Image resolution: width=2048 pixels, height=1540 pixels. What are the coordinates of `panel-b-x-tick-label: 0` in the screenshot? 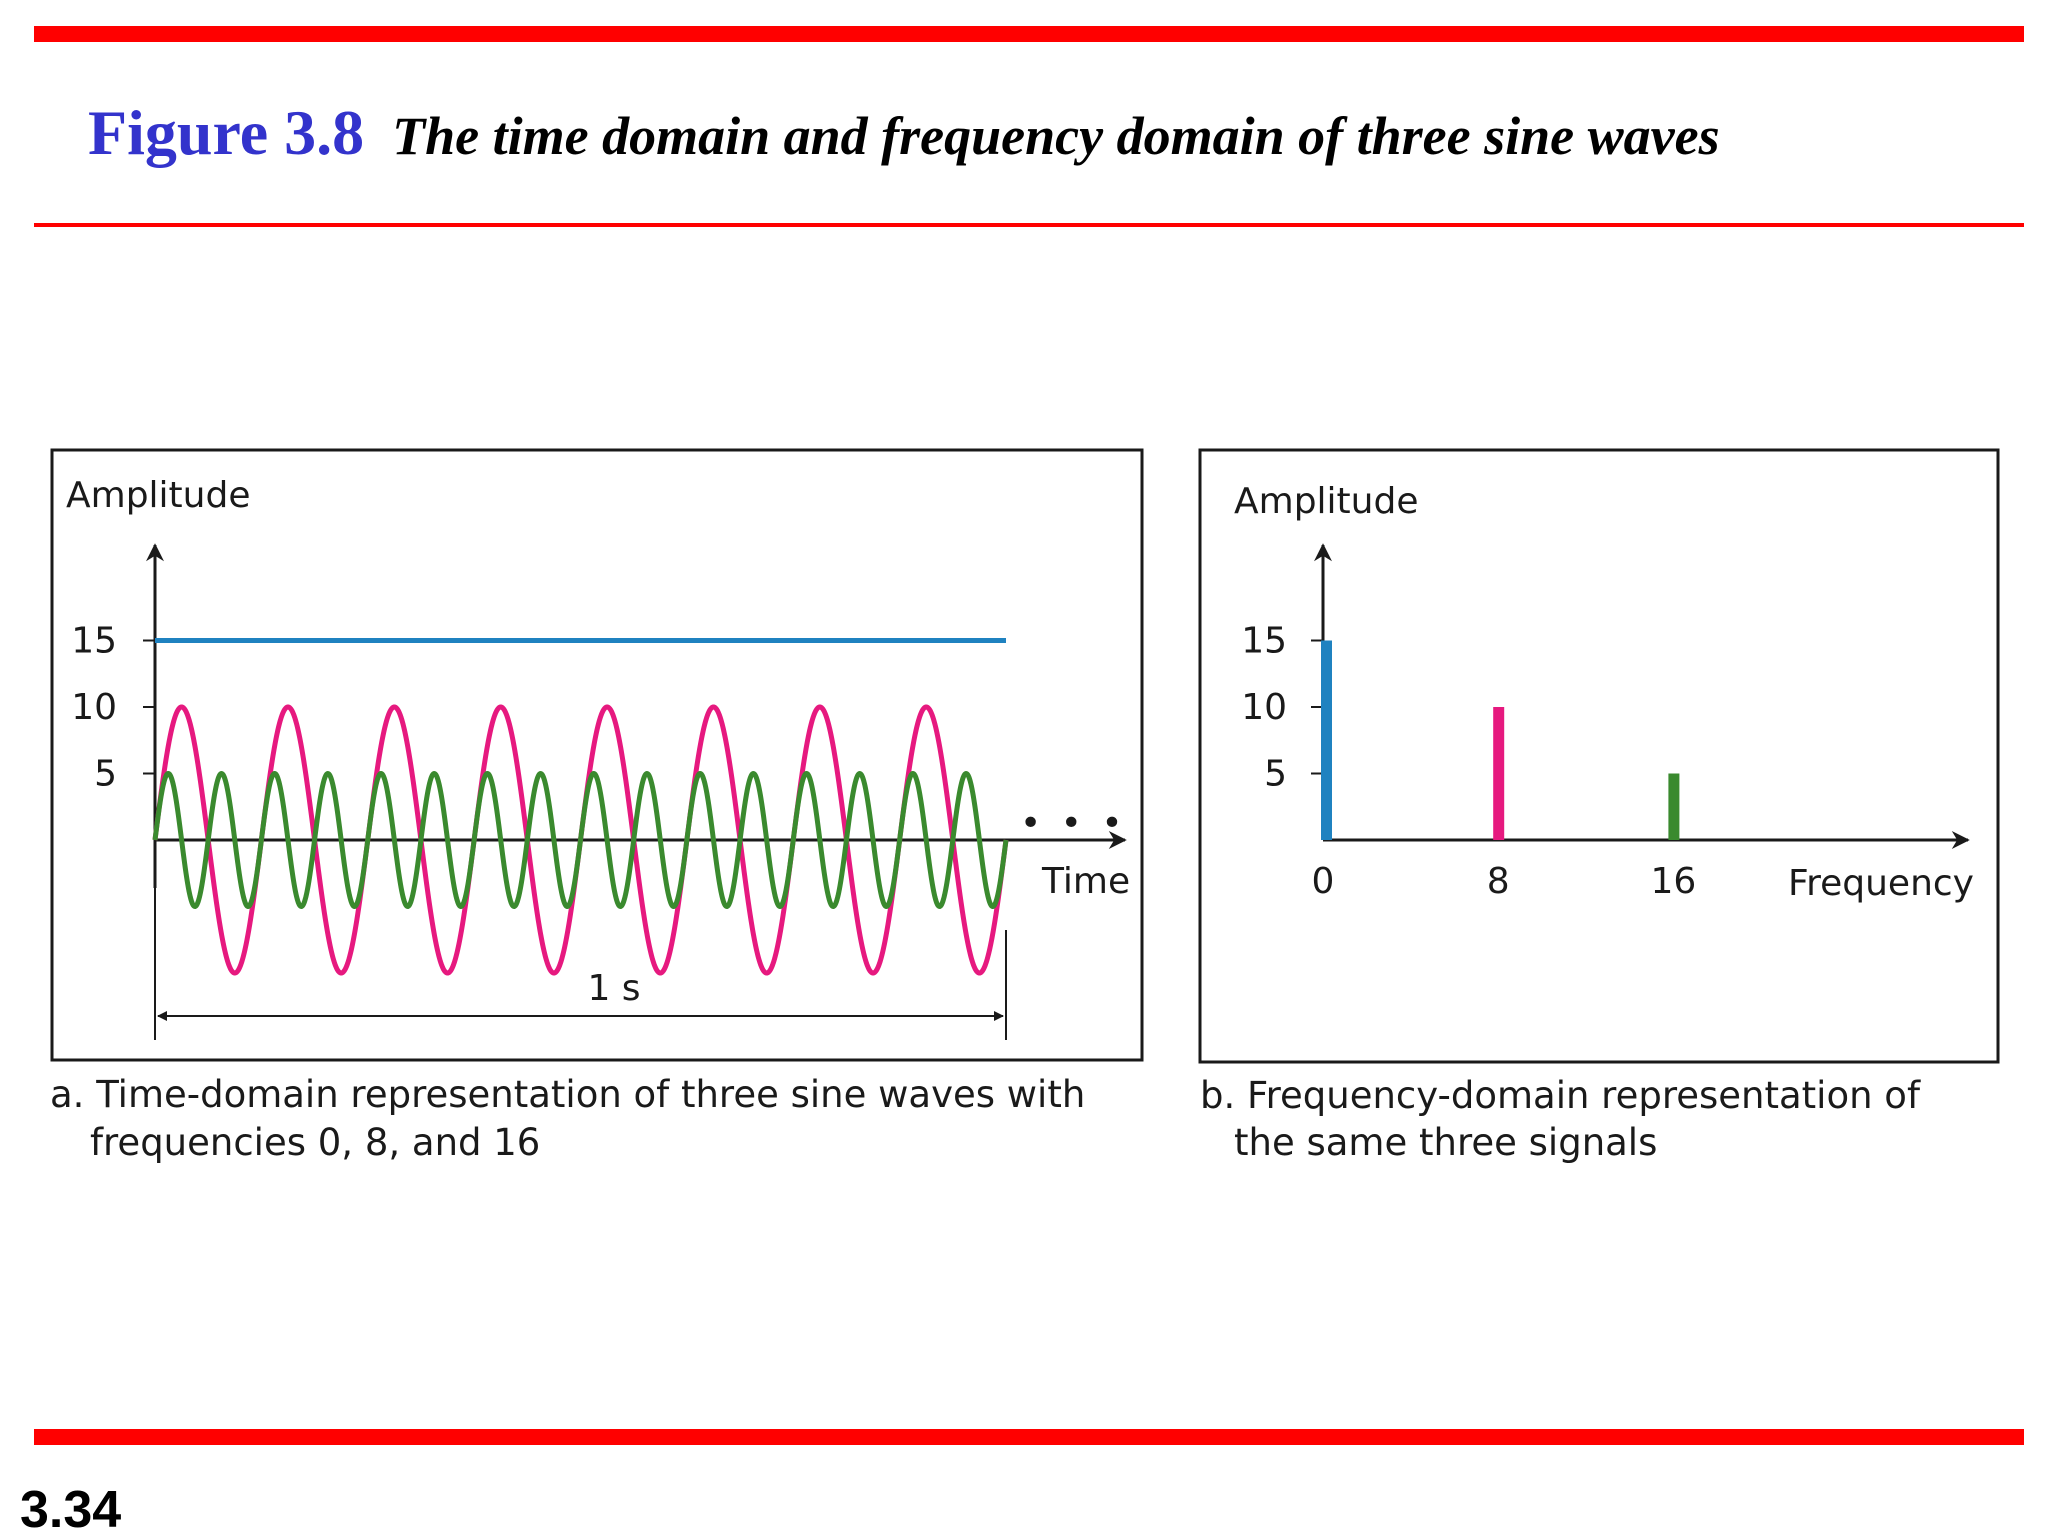 It's located at (1323, 881).